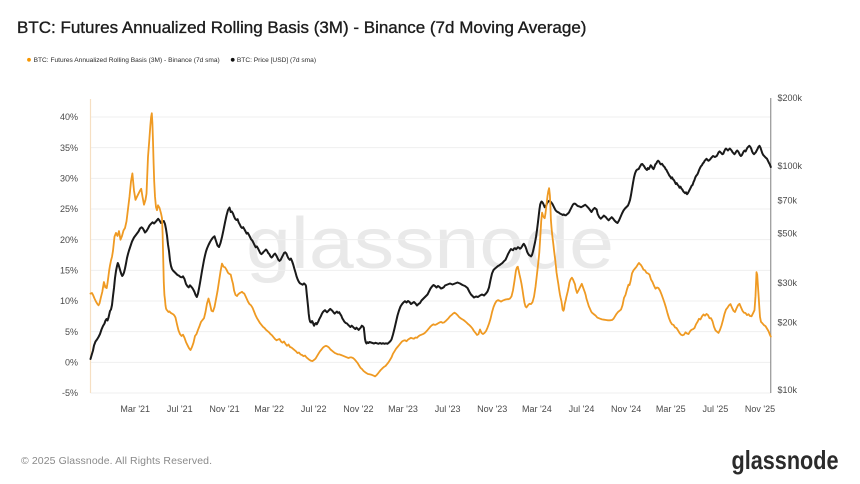 This screenshot has width=860, height=484. Describe the element at coordinates (69, 117) in the screenshot. I see `svg-text: 40%` at that location.